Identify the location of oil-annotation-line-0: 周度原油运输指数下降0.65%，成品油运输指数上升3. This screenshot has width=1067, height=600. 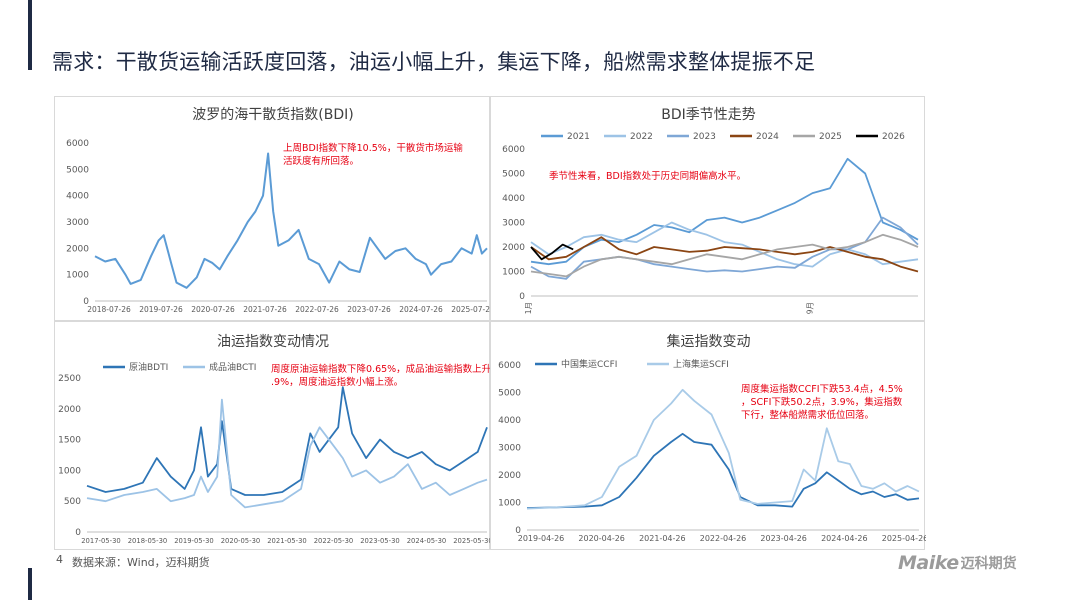
(381, 369).